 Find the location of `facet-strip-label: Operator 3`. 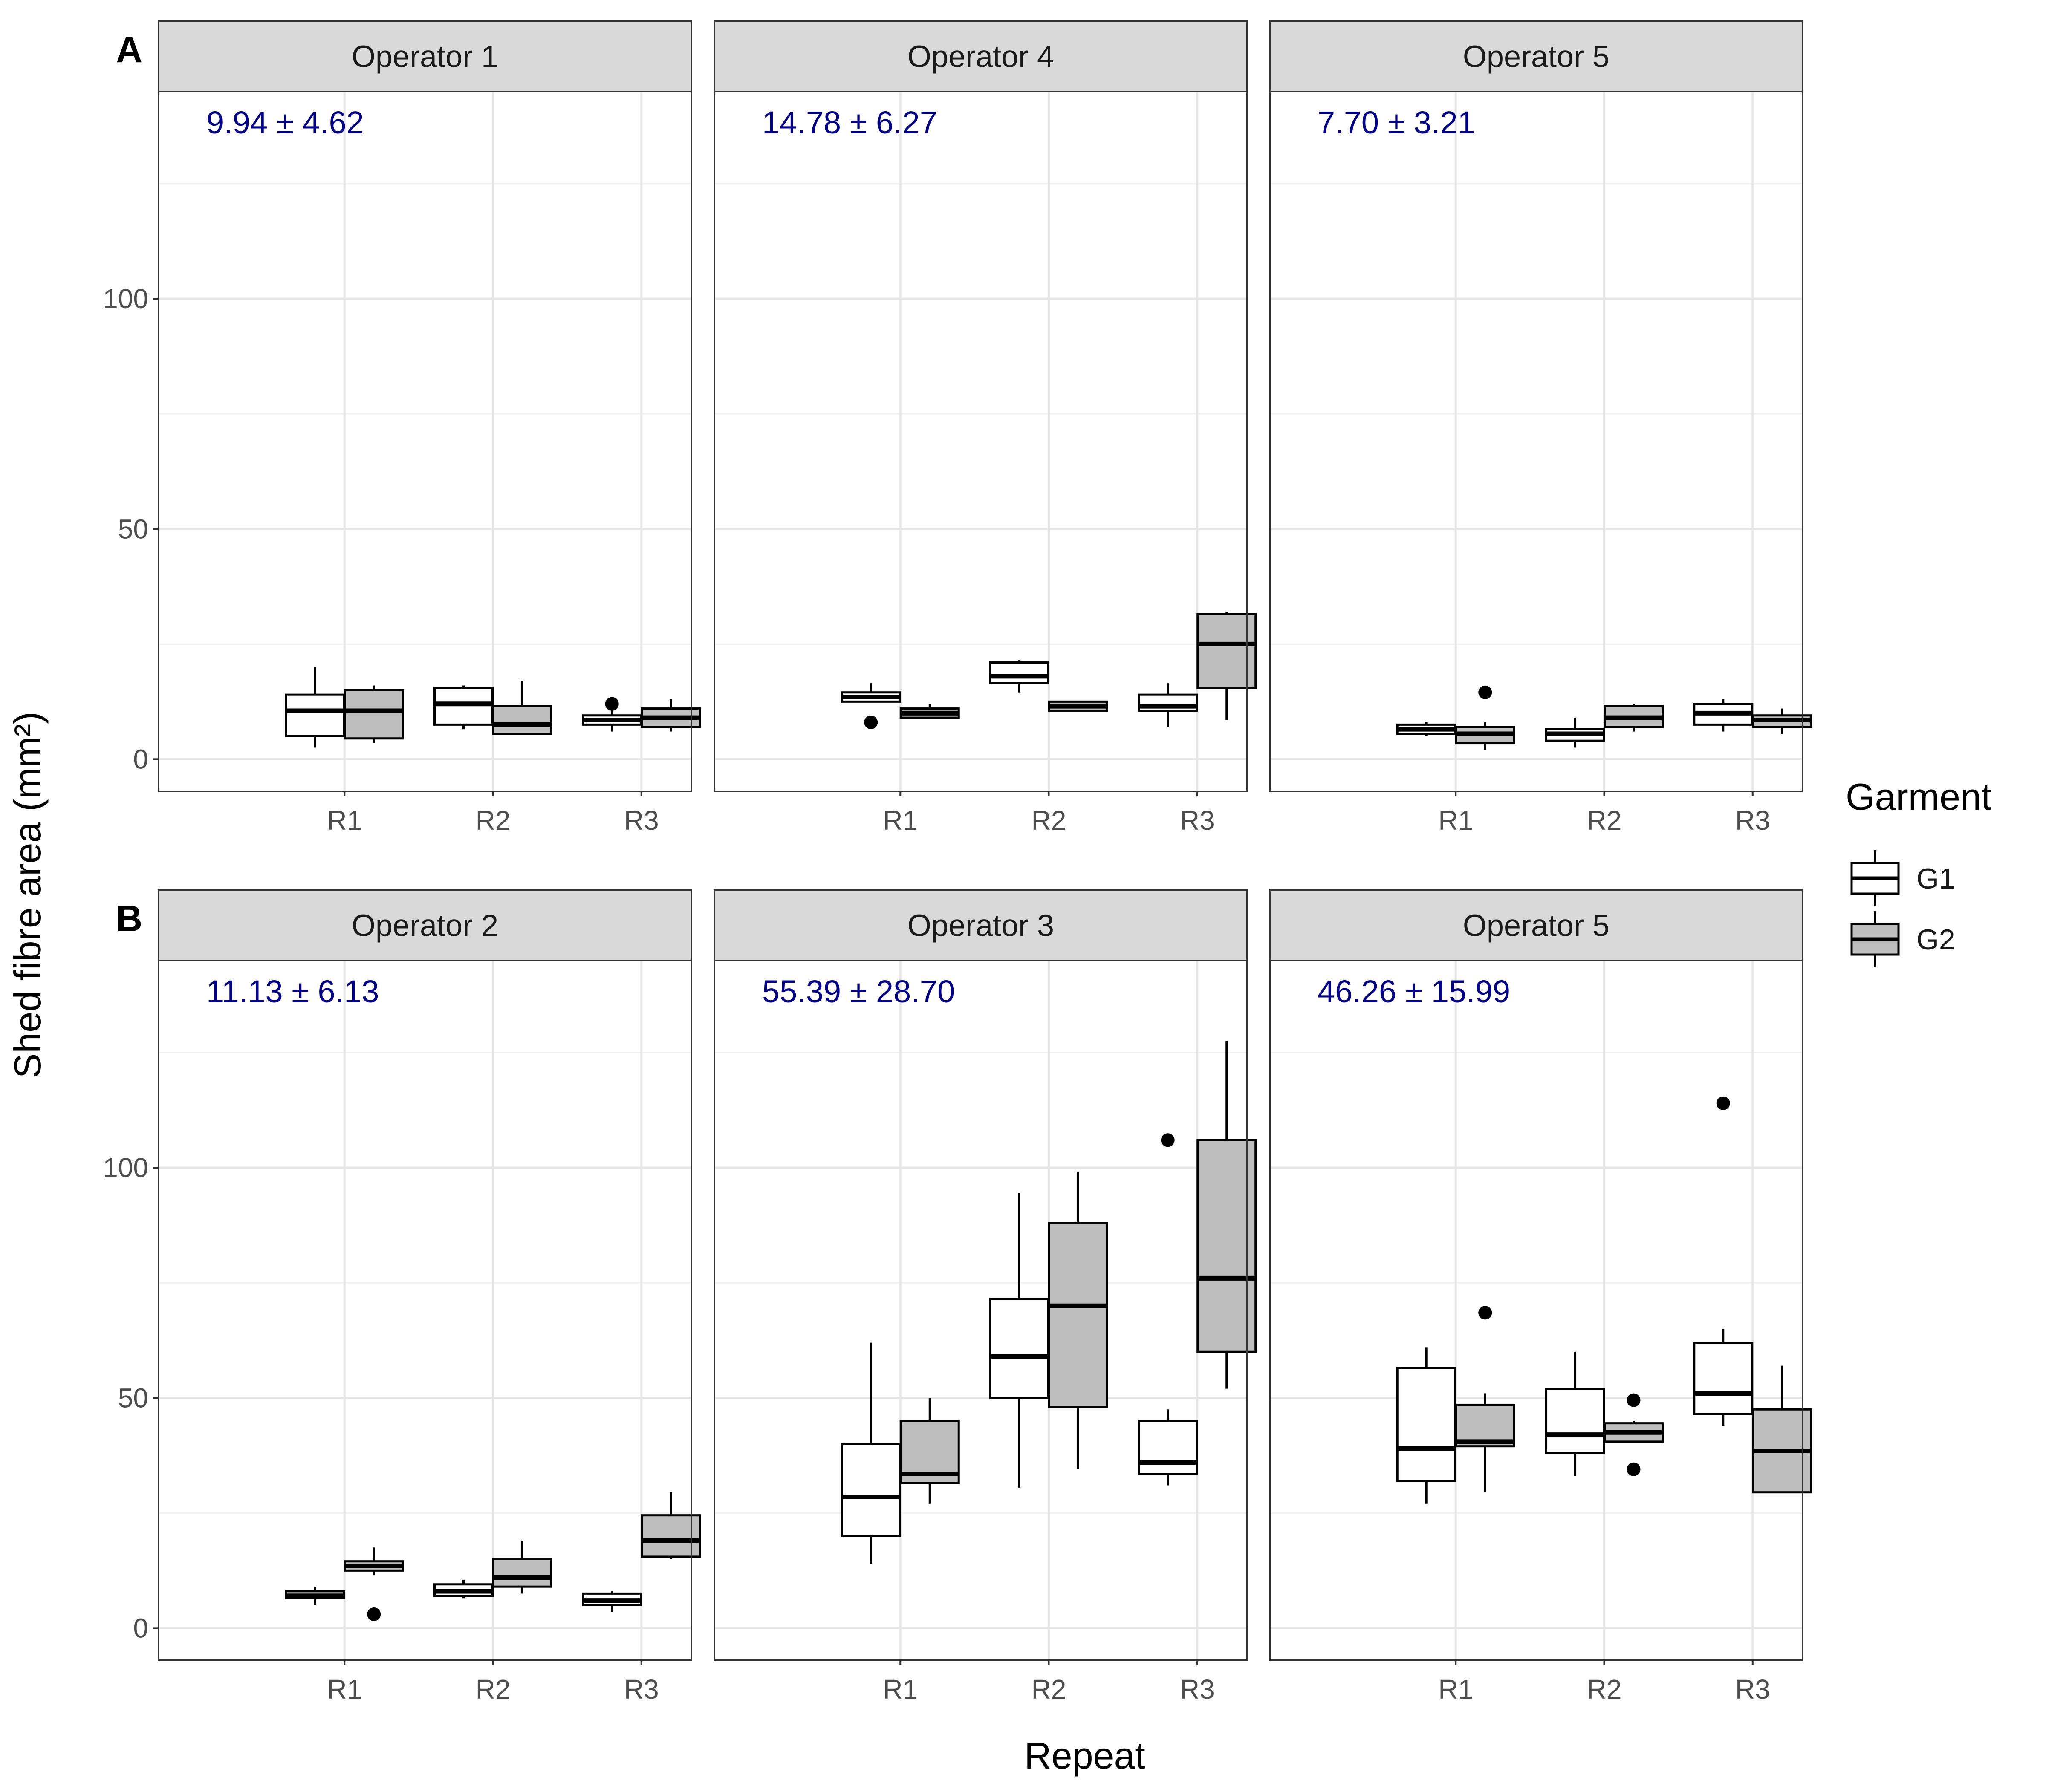

facet-strip-label: Operator 3 is located at coordinates (981, 926).